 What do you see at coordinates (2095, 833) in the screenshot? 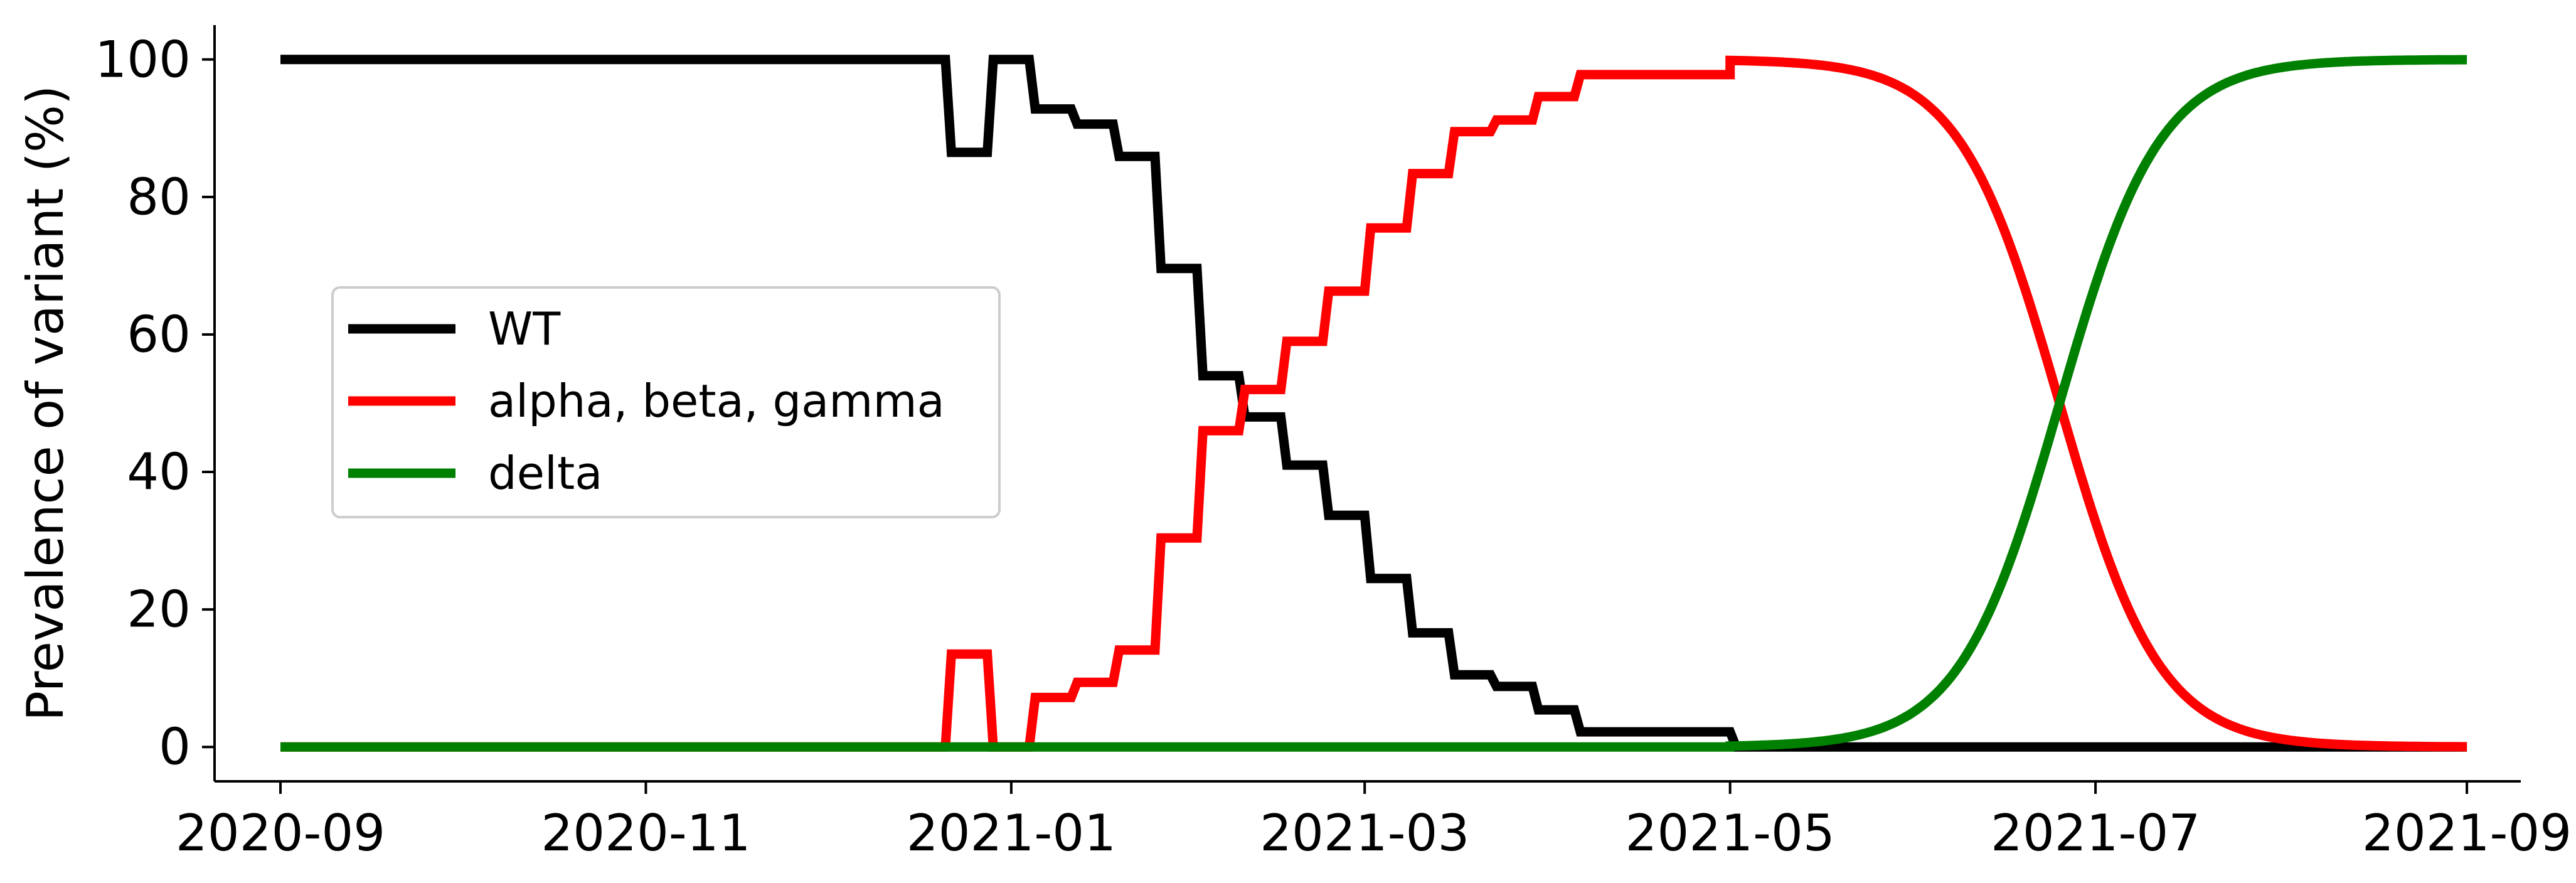
I see `x-tick-label: 2021-07` at bounding box center [2095, 833].